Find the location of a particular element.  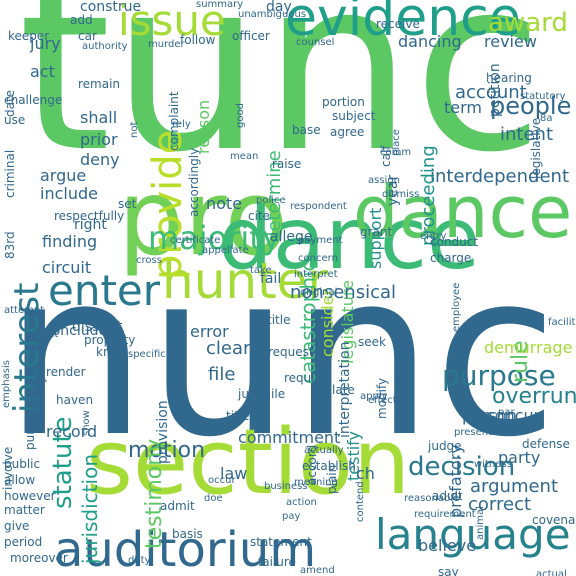

cloud-word: 83rd is located at coordinates (10, 245).